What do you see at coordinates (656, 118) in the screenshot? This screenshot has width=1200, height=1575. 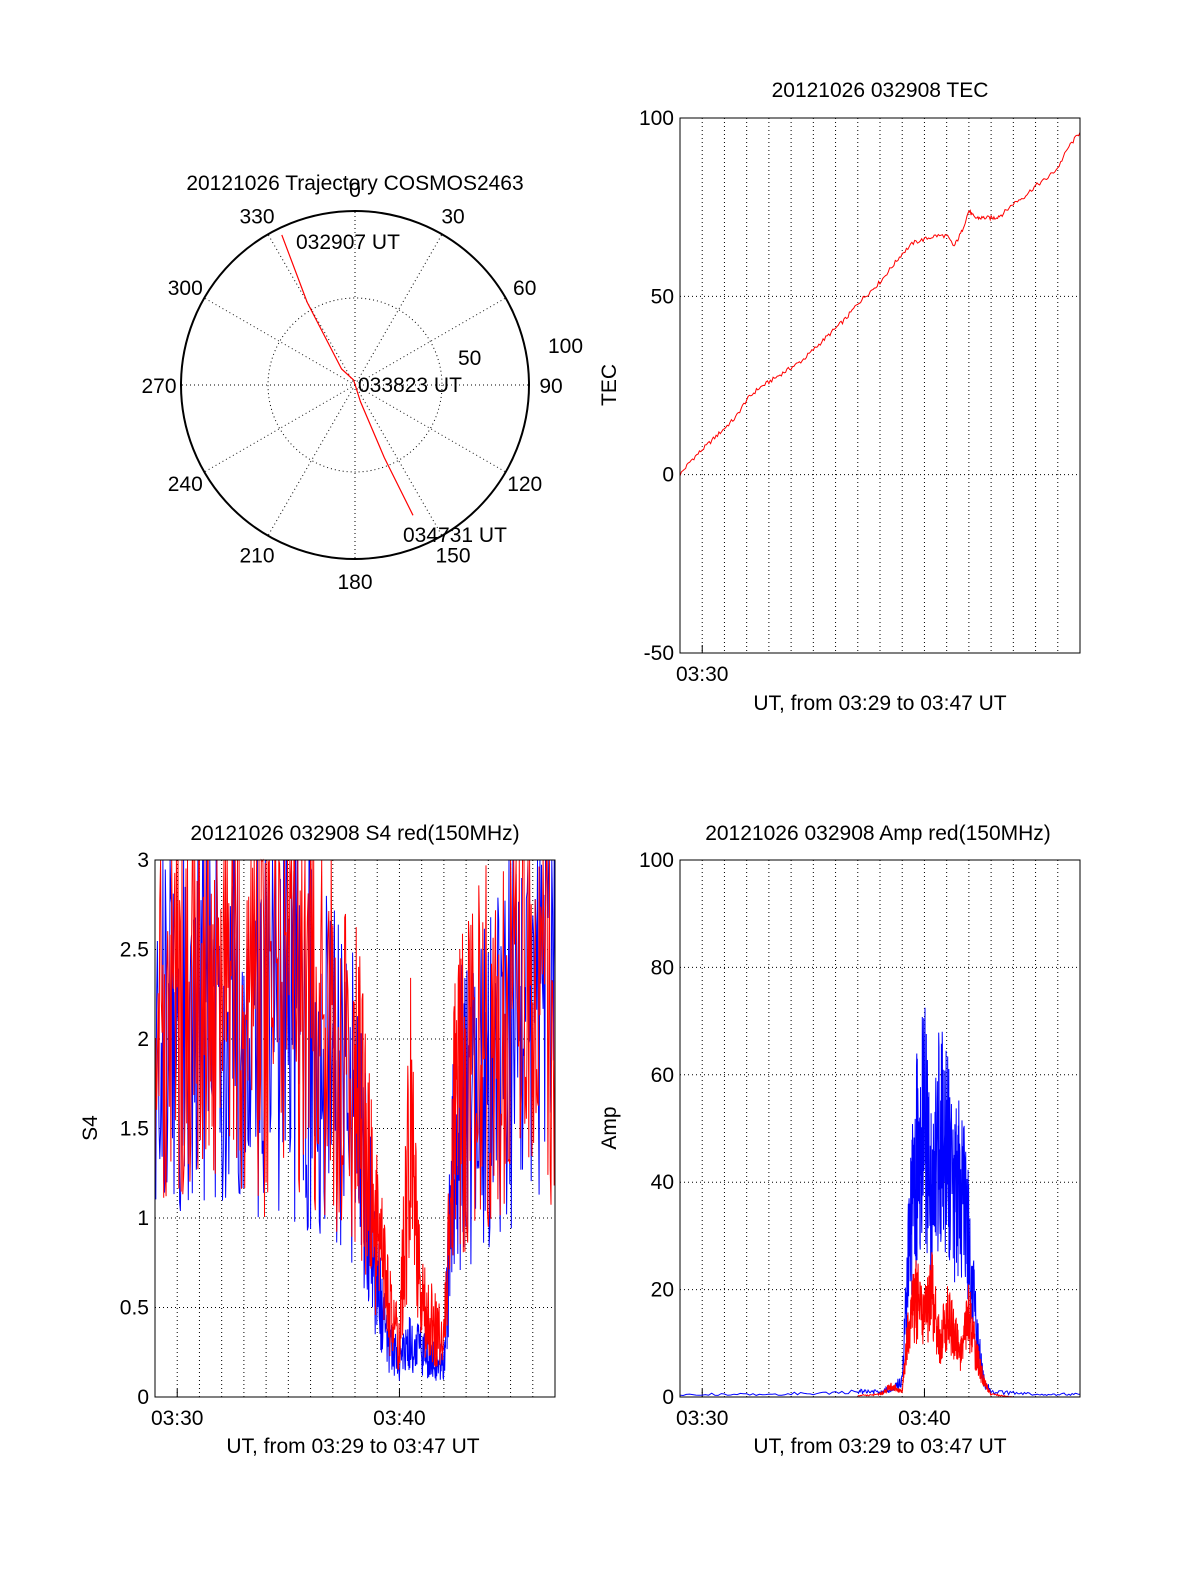 I see `tec-ytick-label: 100` at bounding box center [656, 118].